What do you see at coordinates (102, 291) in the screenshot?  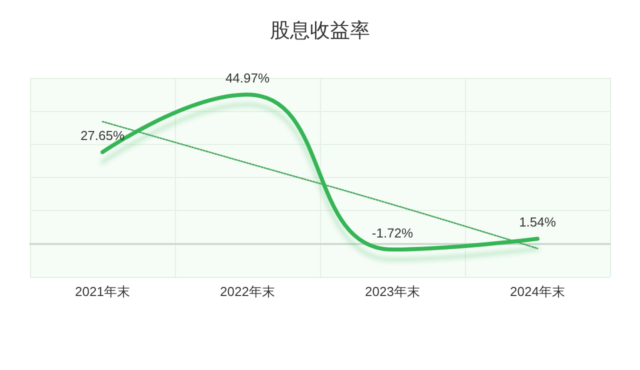 I see `x-tick-label: 2021年末` at bounding box center [102, 291].